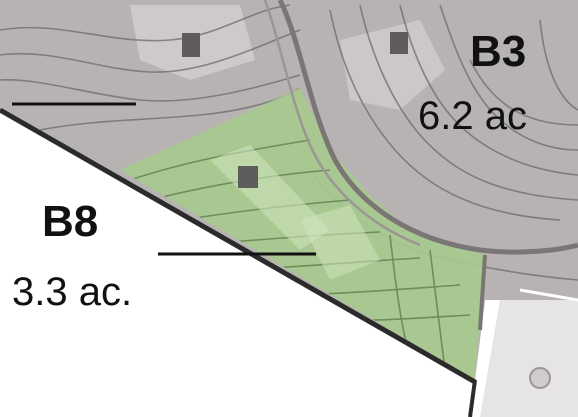 Image resolution: width=578 pixels, height=417 pixels. I want to click on plaza-area, so click(529, 358).